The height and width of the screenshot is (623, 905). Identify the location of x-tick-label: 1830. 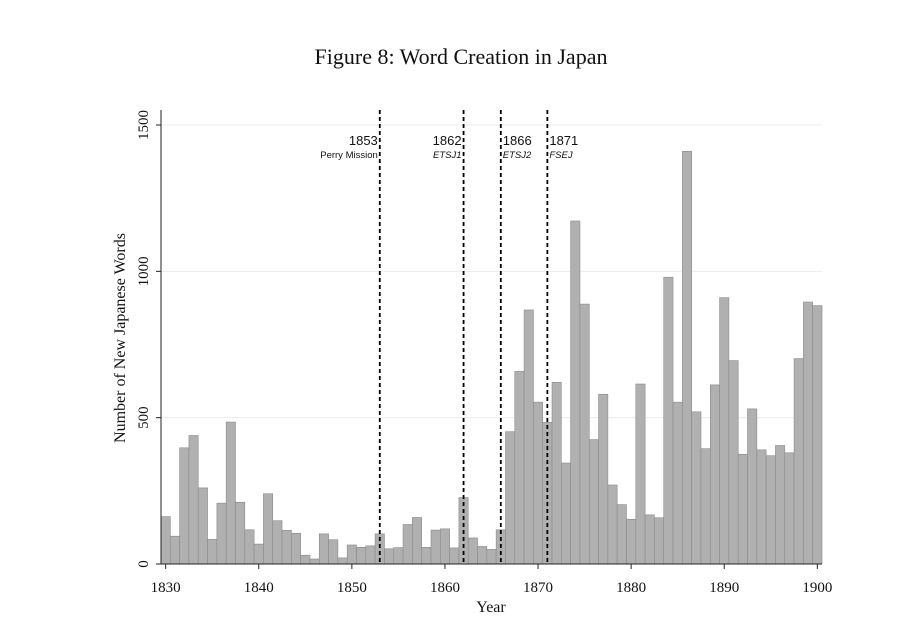
(166, 588).